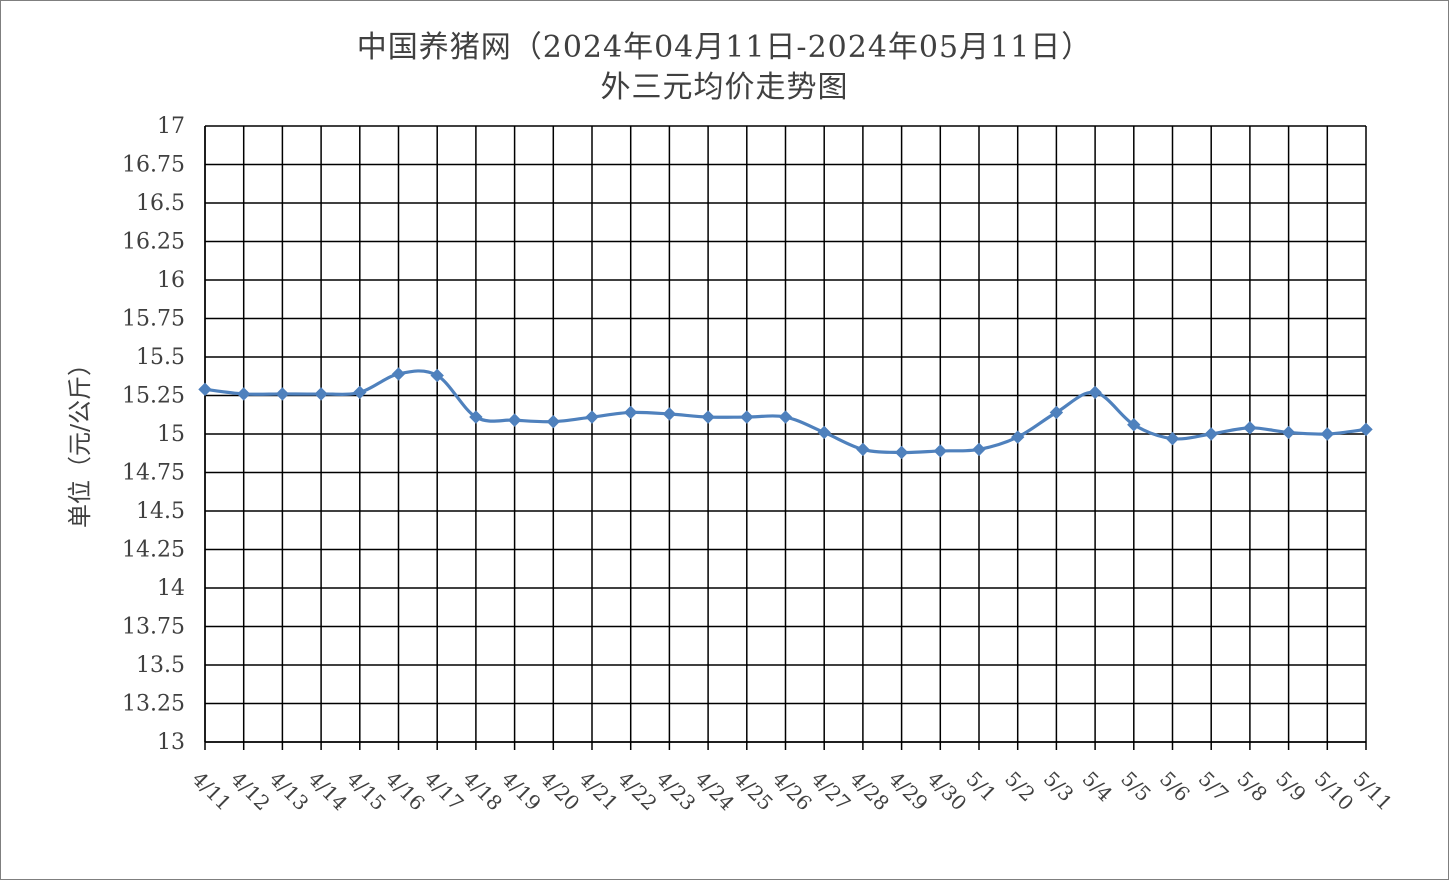 The image size is (1449, 880). I want to click on x-tick-label: 4/21, so click(598, 791).